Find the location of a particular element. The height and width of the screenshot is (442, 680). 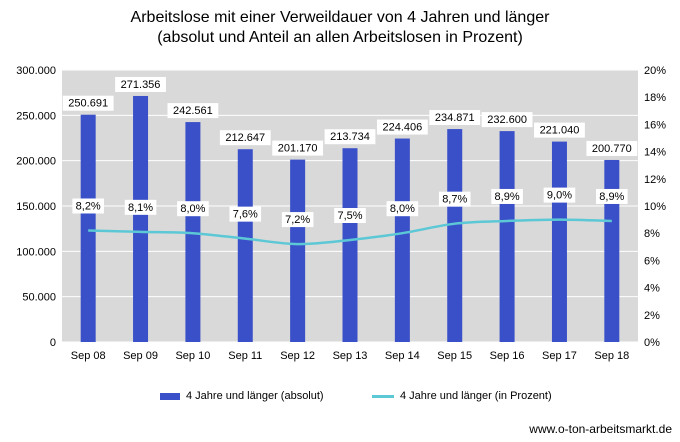

y-left-tick-label: 300.000 is located at coordinates (36, 71).